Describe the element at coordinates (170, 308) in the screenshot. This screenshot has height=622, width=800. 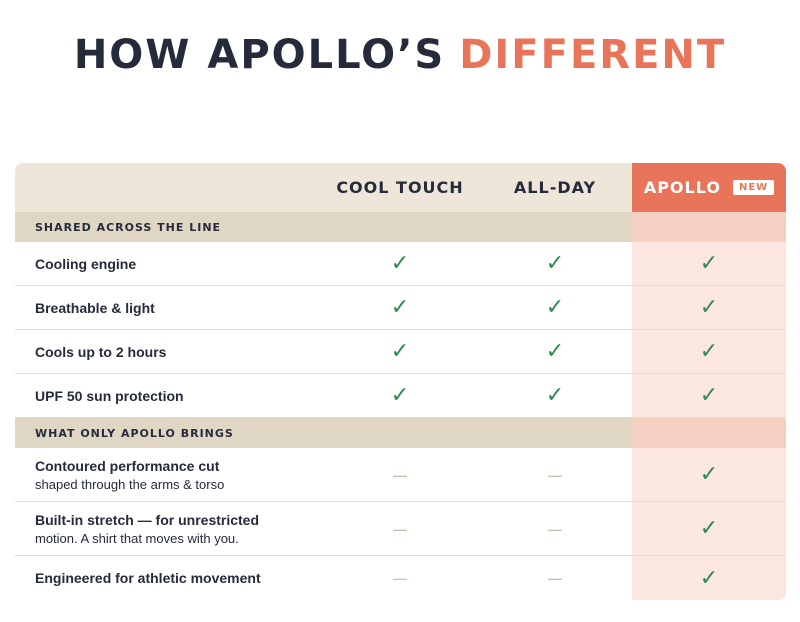
I see `row-label: Breathable & light` at that location.